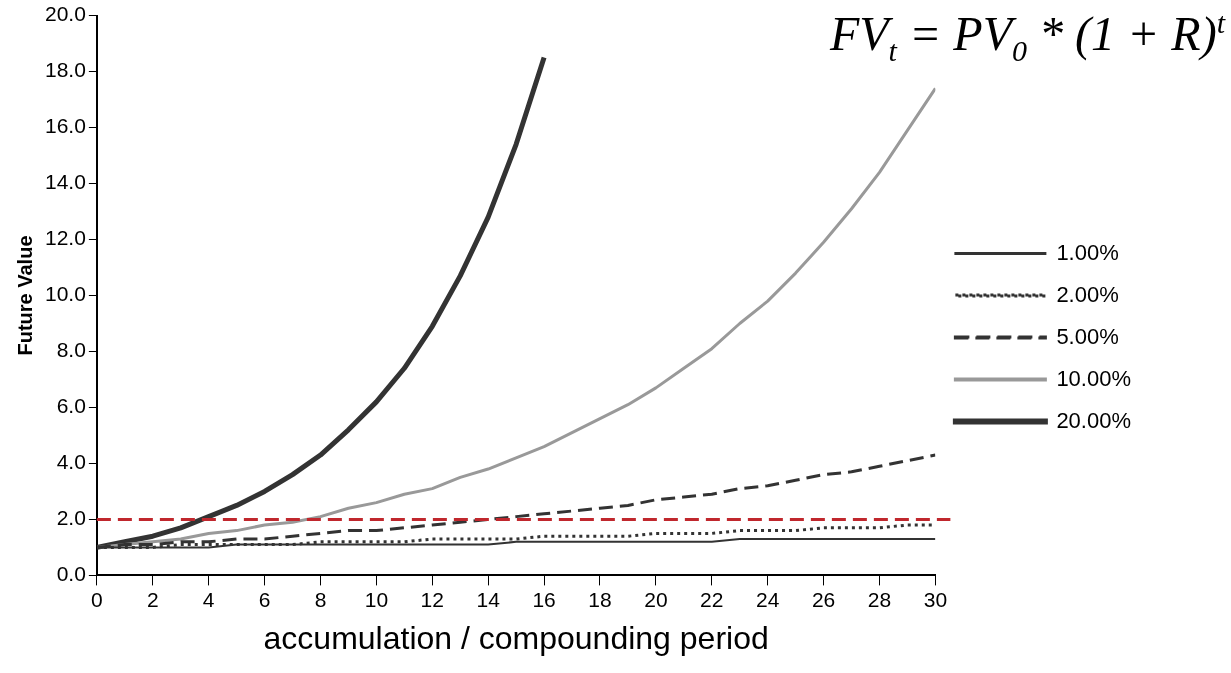  Describe the element at coordinates (208, 599) in the screenshot. I see `x-tick-label: 4` at that location.